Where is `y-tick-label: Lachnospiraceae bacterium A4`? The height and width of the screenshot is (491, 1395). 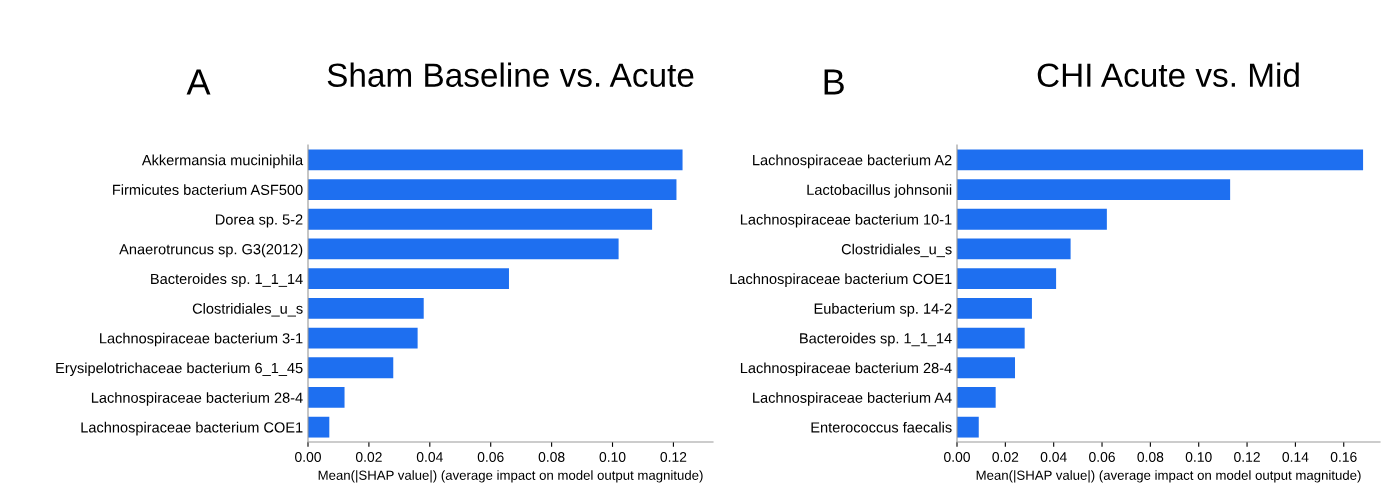 y-tick-label: Lachnospiraceae bacterium A4 is located at coordinates (852, 399).